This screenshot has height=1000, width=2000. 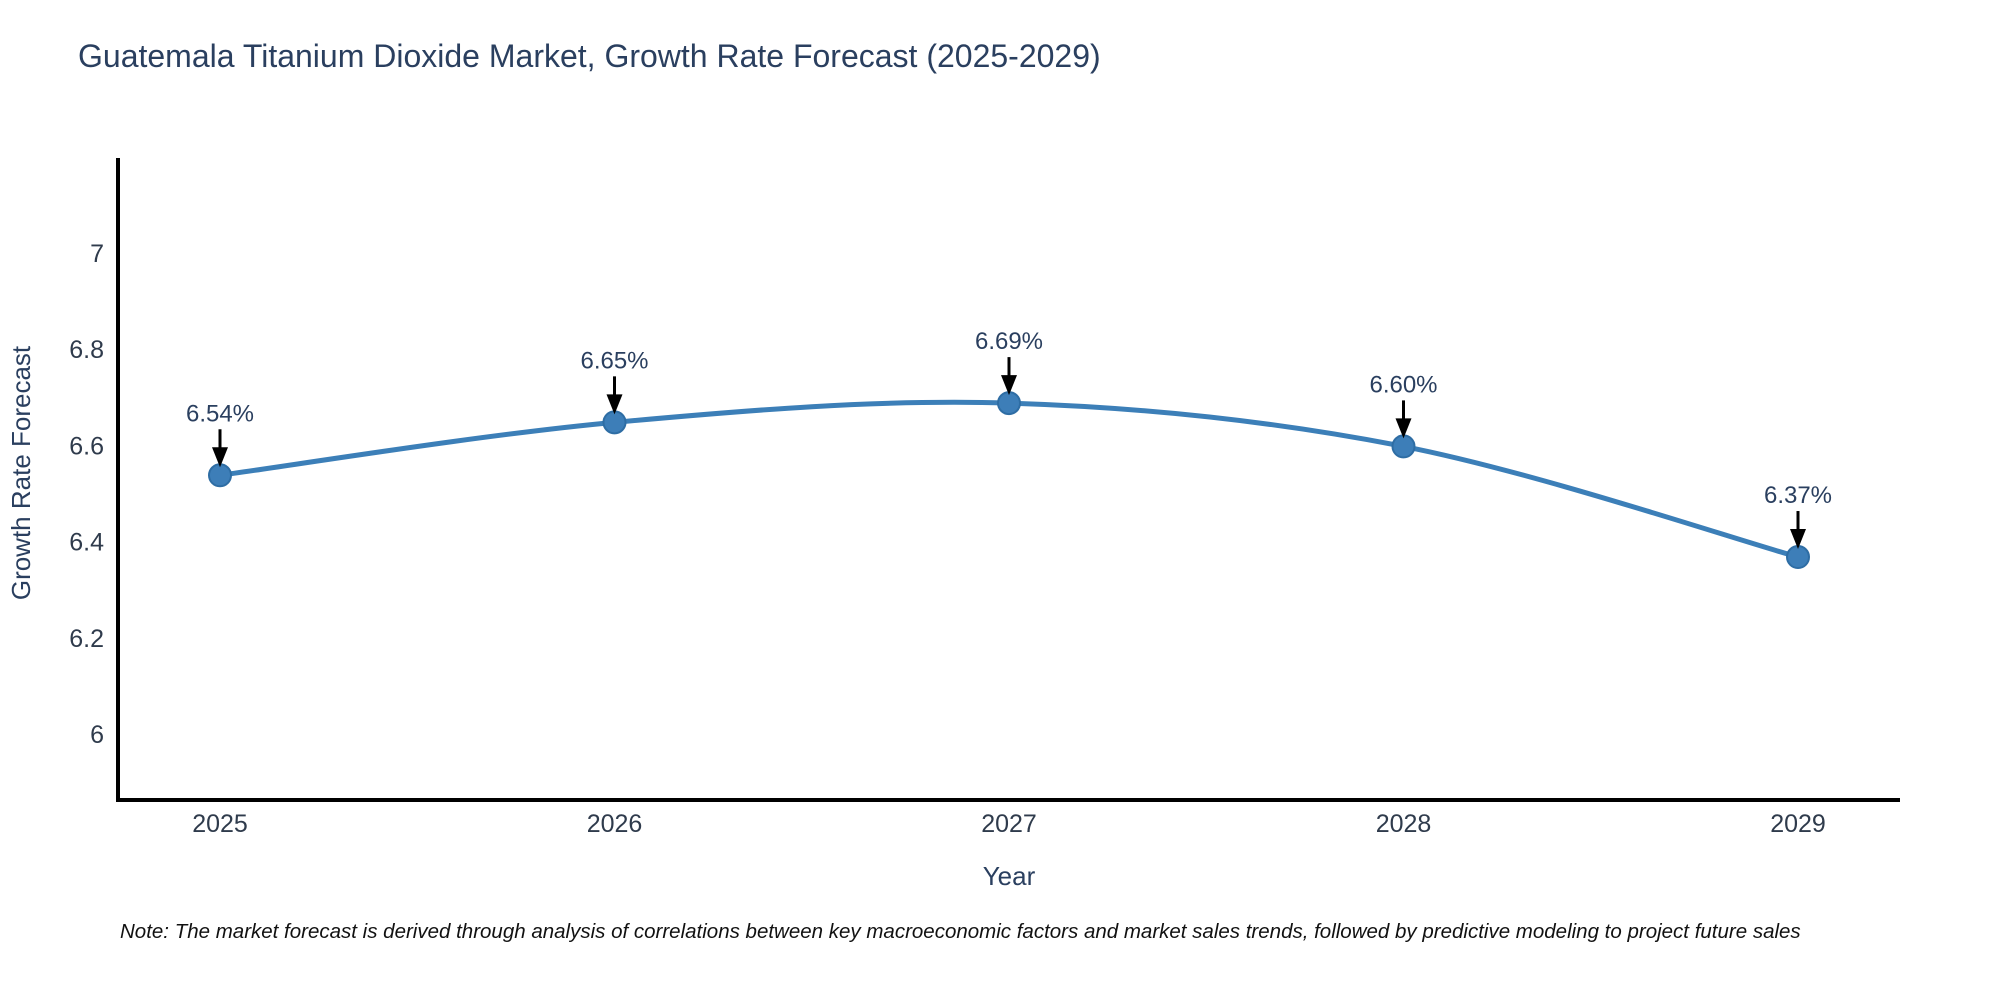 What do you see at coordinates (86, 639) in the screenshot?
I see `y-tick-label: 6.2` at bounding box center [86, 639].